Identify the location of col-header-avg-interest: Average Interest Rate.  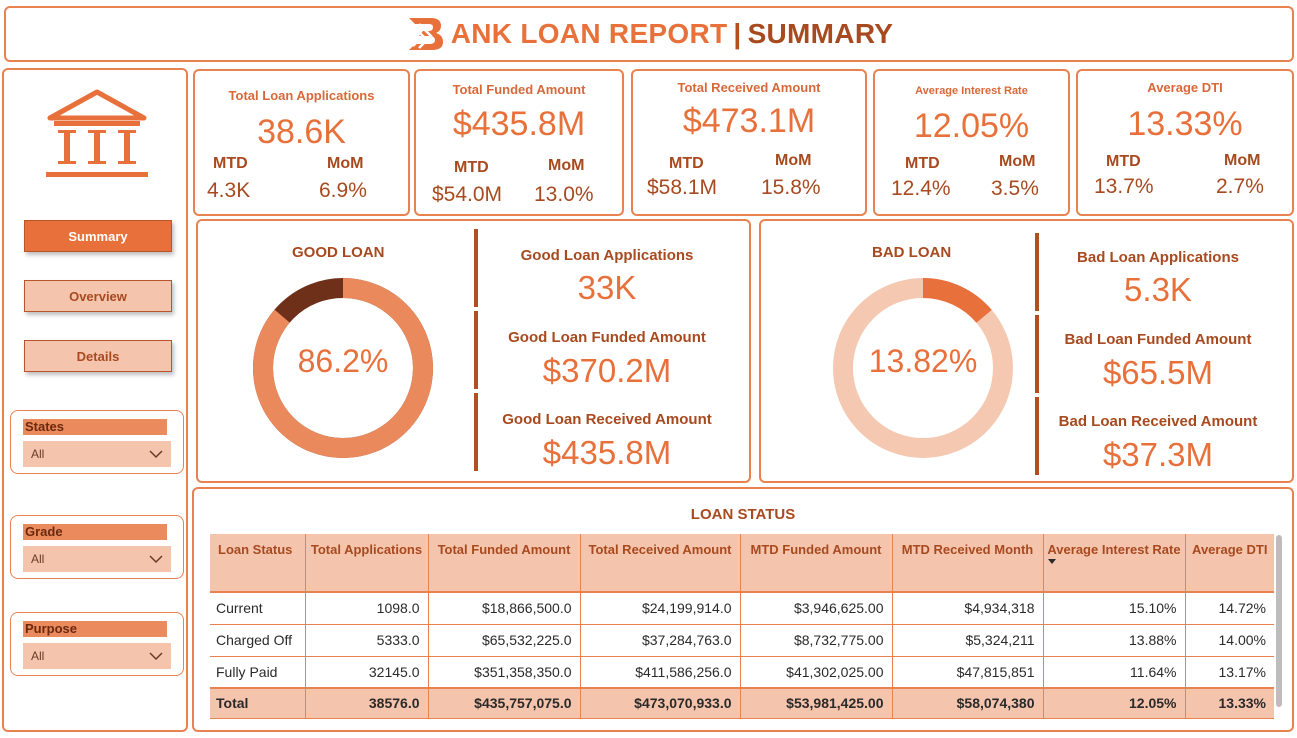
(1114, 563).